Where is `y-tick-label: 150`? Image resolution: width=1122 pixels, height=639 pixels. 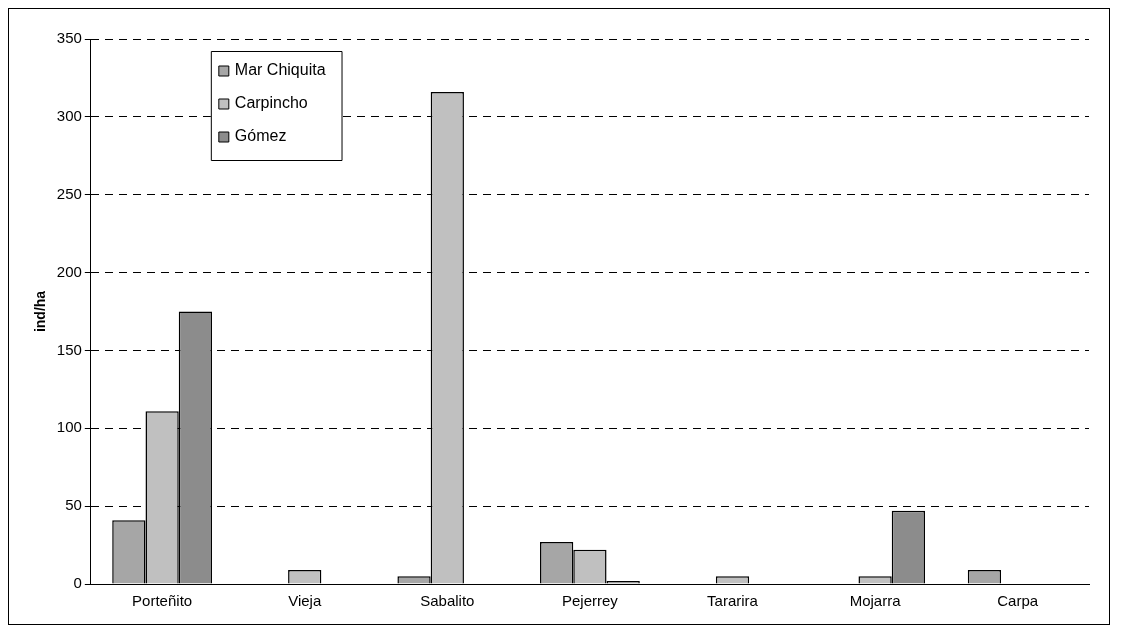
y-tick-label: 150 is located at coordinates (69, 349).